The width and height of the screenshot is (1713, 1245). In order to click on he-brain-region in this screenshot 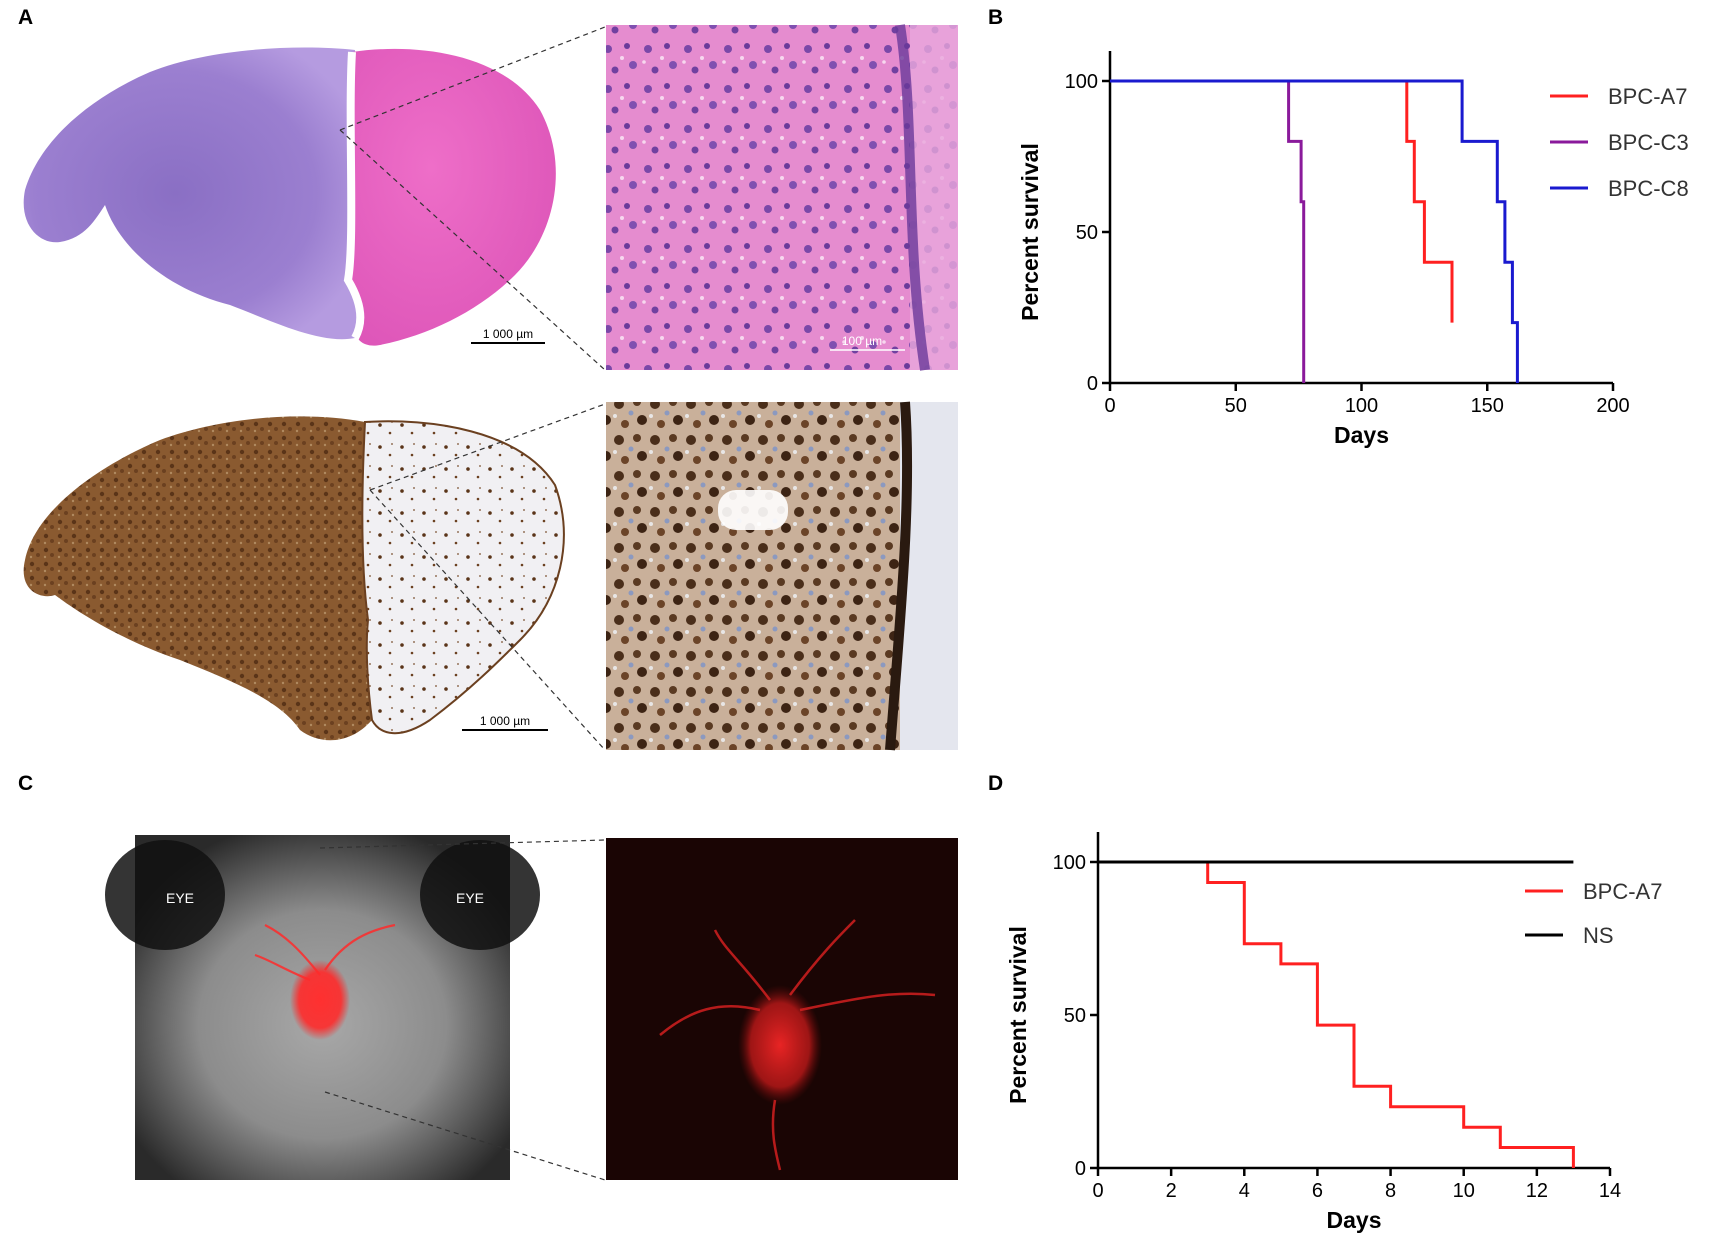, I will do `click(452, 197)`.